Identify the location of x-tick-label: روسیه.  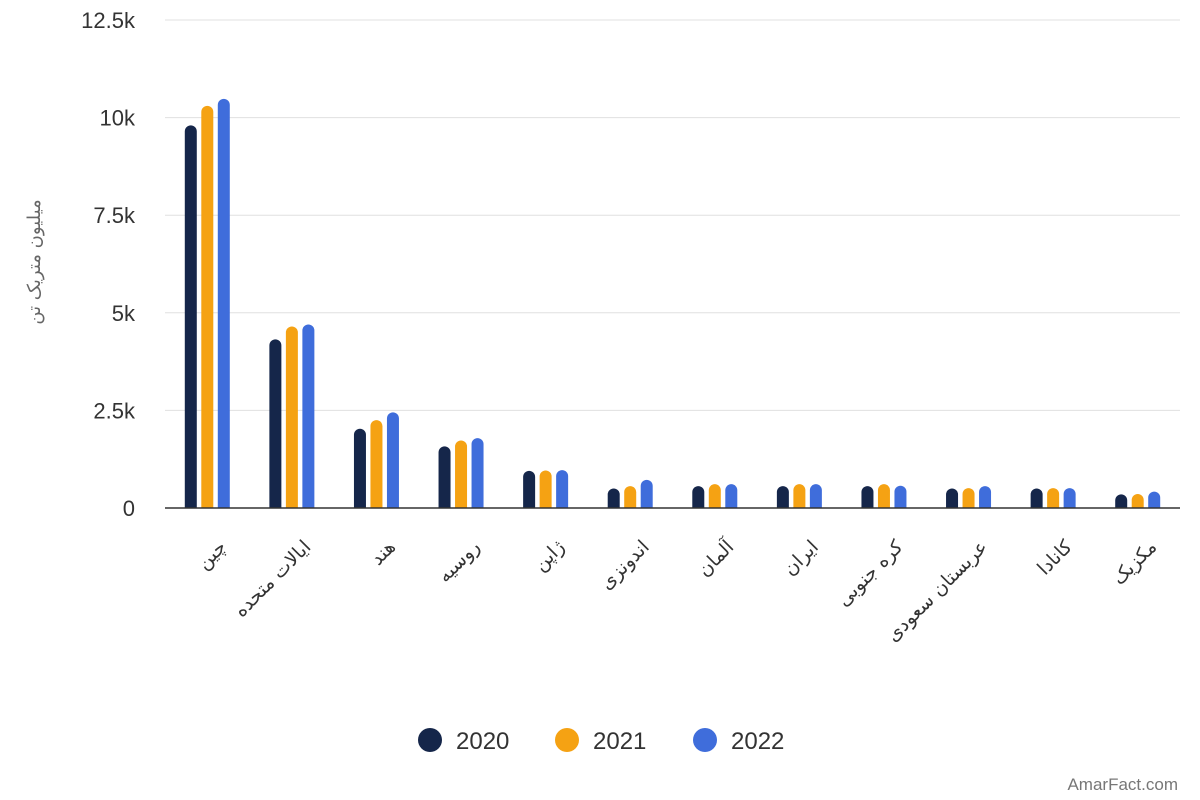
(459, 561).